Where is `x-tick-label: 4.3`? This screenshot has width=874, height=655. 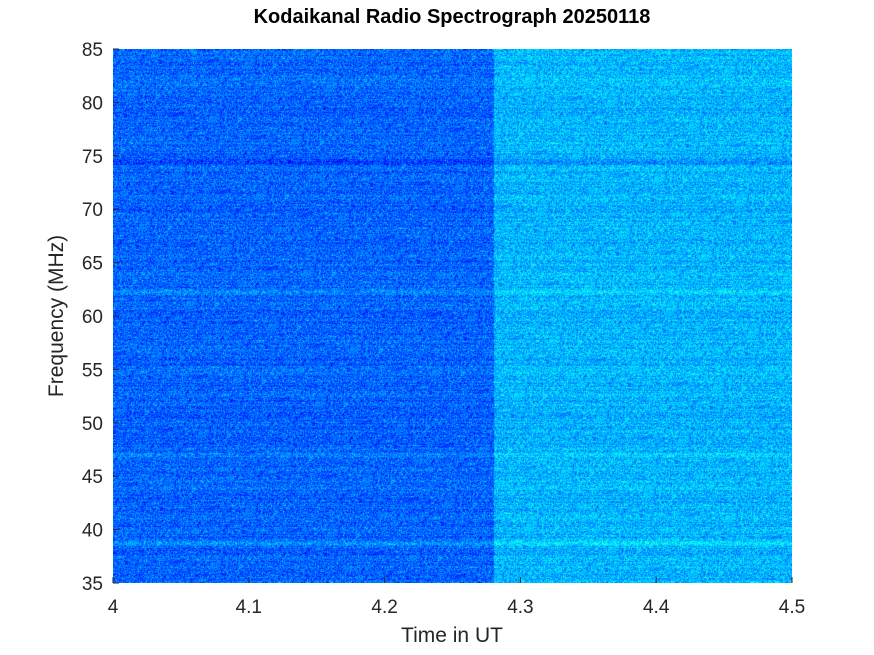 x-tick-label: 4.3 is located at coordinates (520, 607).